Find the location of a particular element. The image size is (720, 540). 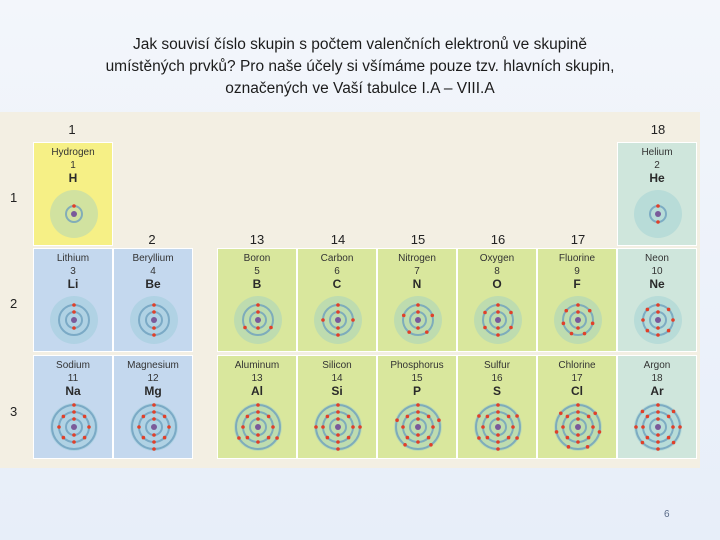

element-cell-be: Beryllium 4 Be is located at coordinates (153, 300).